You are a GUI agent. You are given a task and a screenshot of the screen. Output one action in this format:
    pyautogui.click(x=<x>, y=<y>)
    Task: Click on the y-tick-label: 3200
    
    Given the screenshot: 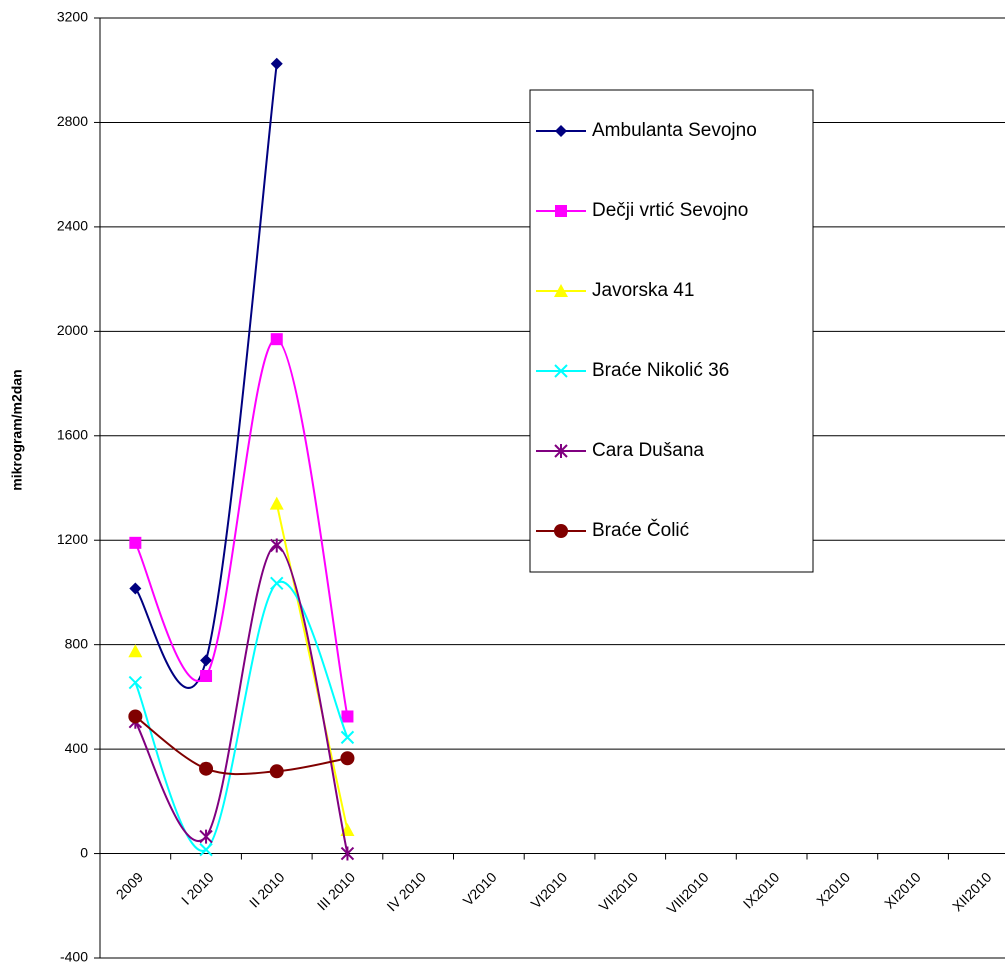 What is the action you would take?
    pyautogui.click(x=72, y=17)
    